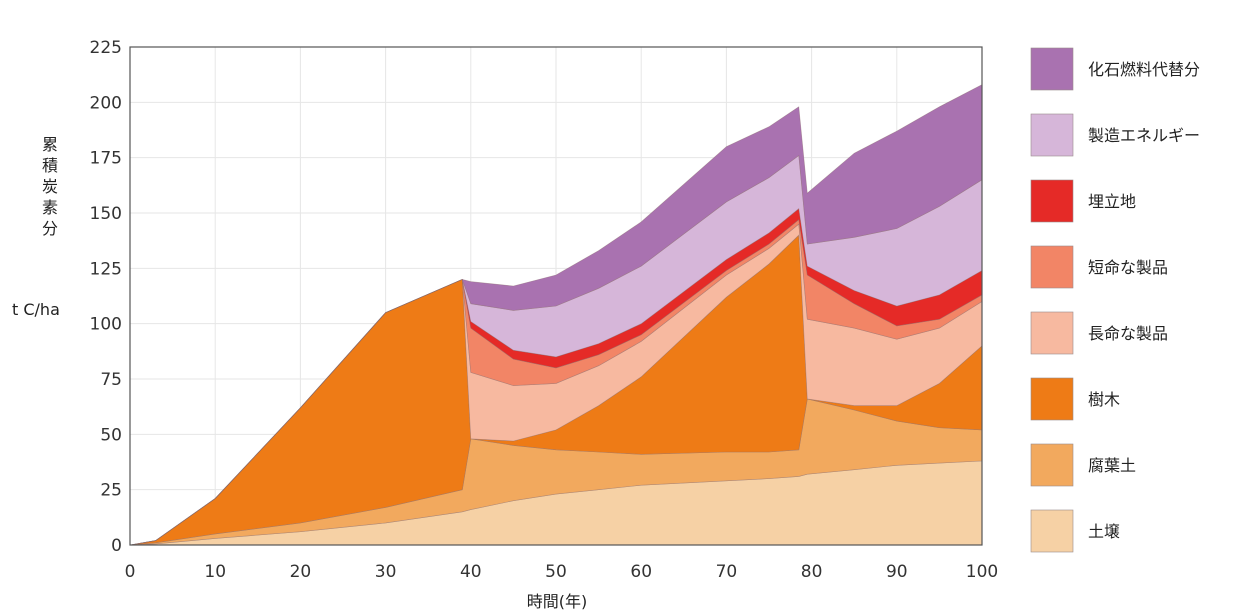 The width and height of the screenshot is (1241, 614). Describe the element at coordinates (556, 572) in the screenshot. I see `x-tick-label: 50` at that location.